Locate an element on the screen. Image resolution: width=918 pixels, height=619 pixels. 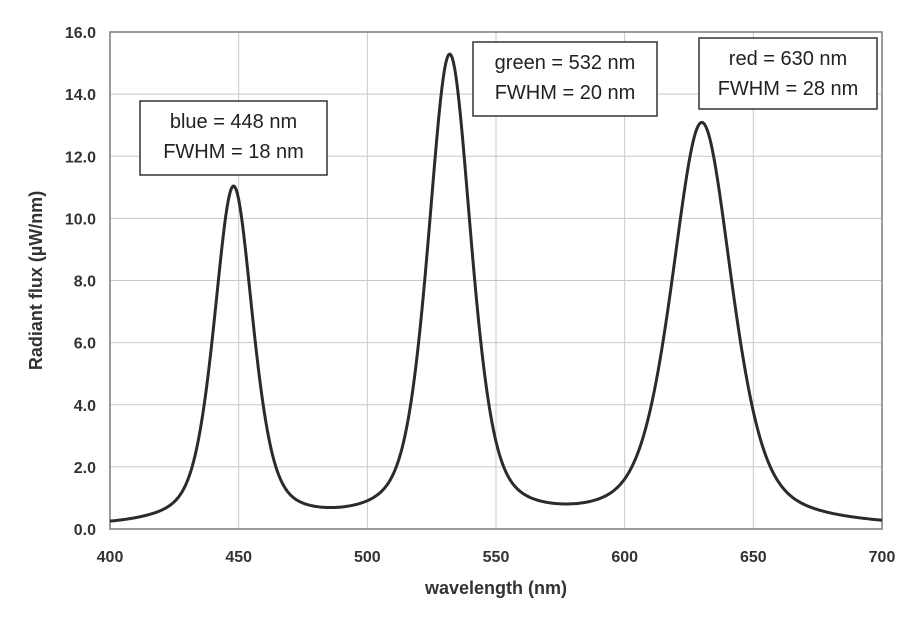
y-axis-tick-labels: 0.0 2.0 4.0 6.0 8.0 10.0 12.0 14.0 16.0 is located at coordinates (80, 282).